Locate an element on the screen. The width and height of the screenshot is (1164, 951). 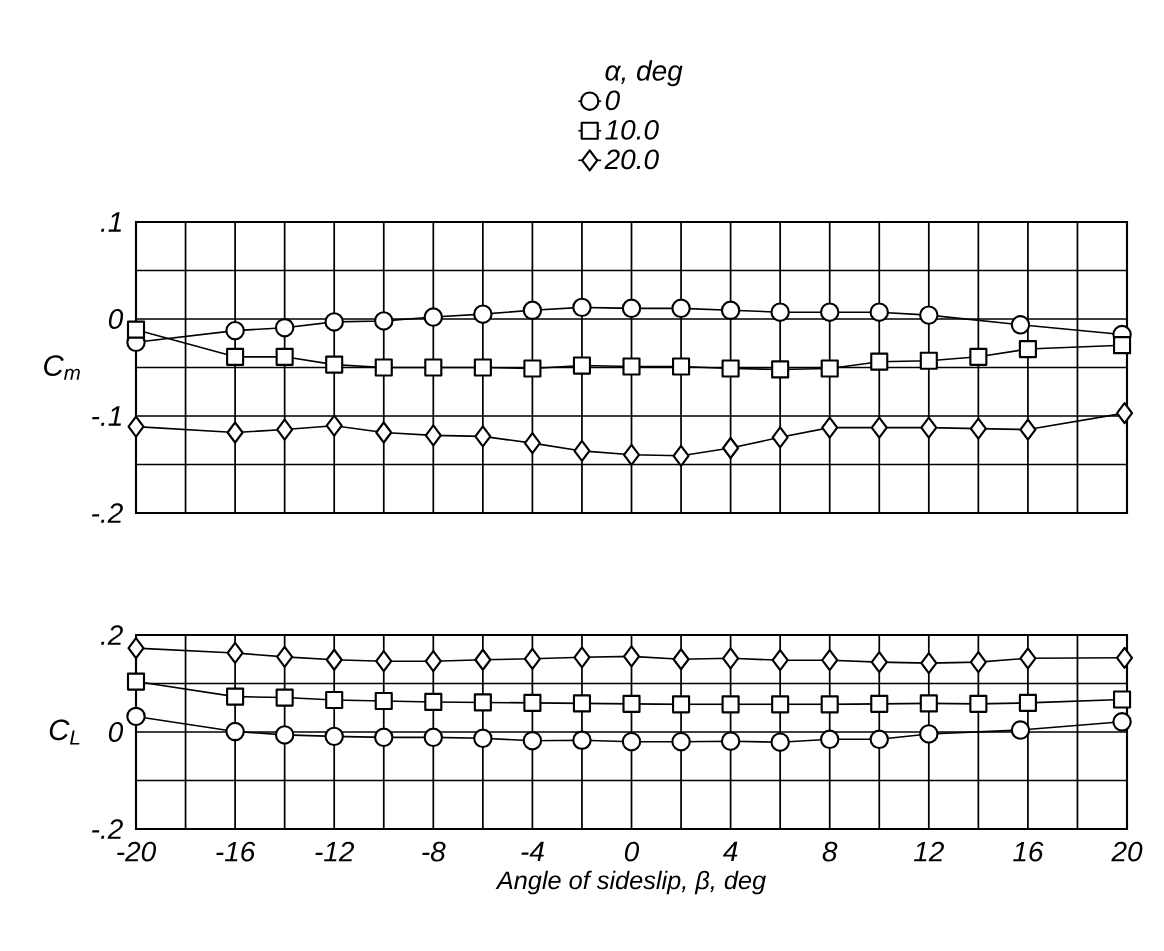
x-tick-label: 8 is located at coordinates (830, 851).